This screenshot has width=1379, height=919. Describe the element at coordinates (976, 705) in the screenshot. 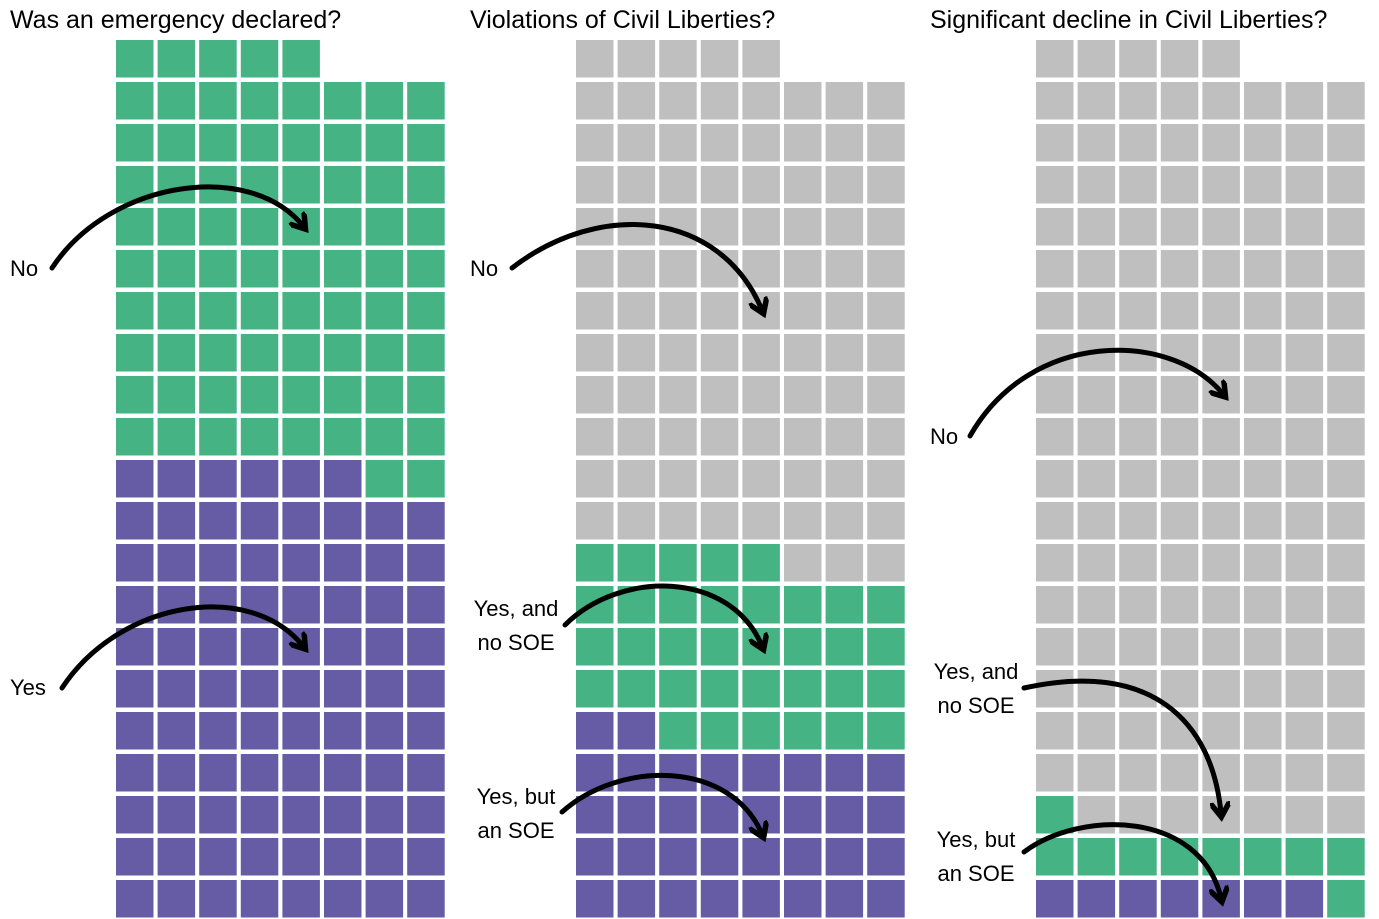

I see `label-line: no SOE` at that location.